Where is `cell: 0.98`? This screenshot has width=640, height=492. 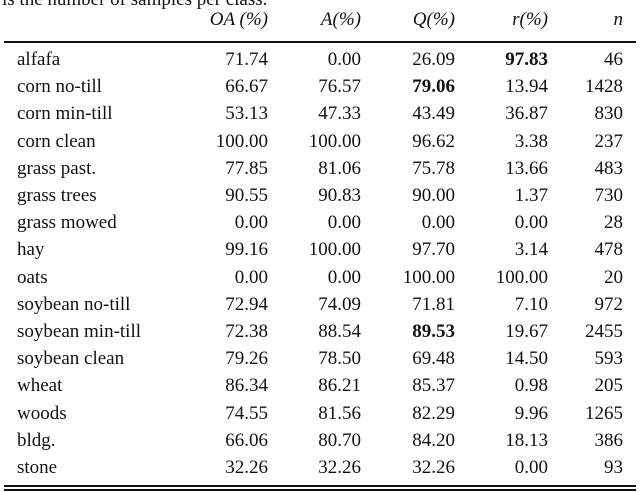 cell: 0.98 is located at coordinates (531, 386).